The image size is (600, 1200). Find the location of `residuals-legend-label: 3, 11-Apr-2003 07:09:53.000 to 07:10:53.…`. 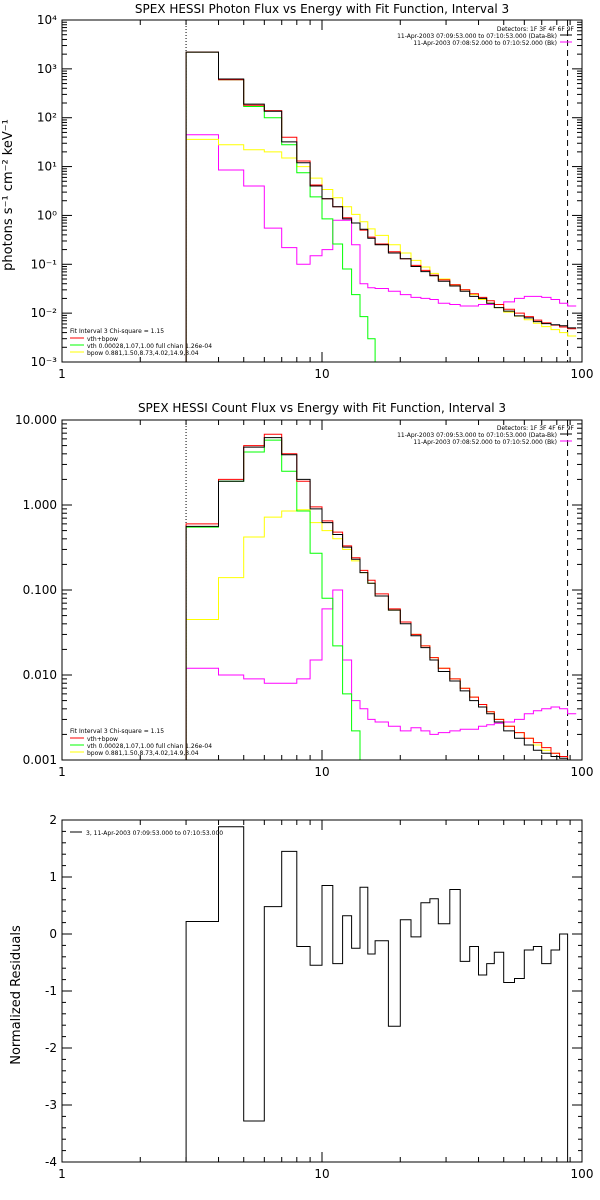

residuals-legend-label: 3, 11-Apr-2003 07:09:53.000 to 07:10:53.… is located at coordinates (154, 833).